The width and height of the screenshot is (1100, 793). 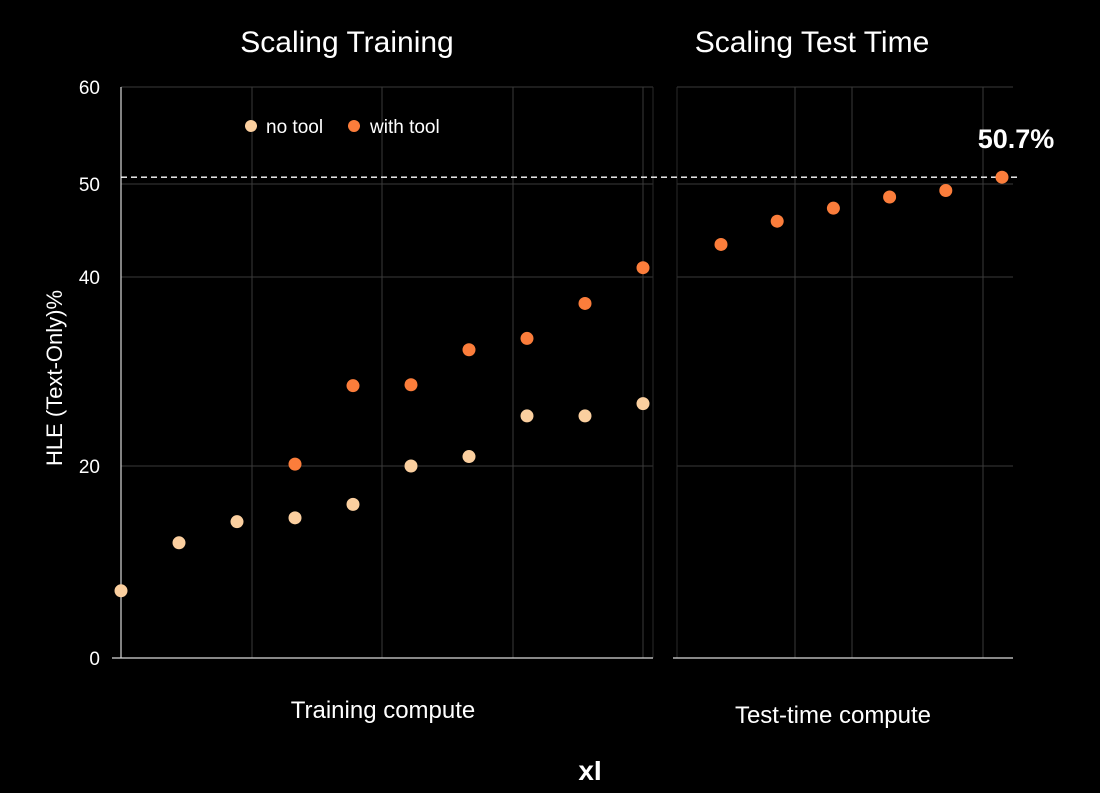 What do you see at coordinates (294, 127) in the screenshot?
I see `legend-label-no-tool: no tool` at bounding box center [294, 127].